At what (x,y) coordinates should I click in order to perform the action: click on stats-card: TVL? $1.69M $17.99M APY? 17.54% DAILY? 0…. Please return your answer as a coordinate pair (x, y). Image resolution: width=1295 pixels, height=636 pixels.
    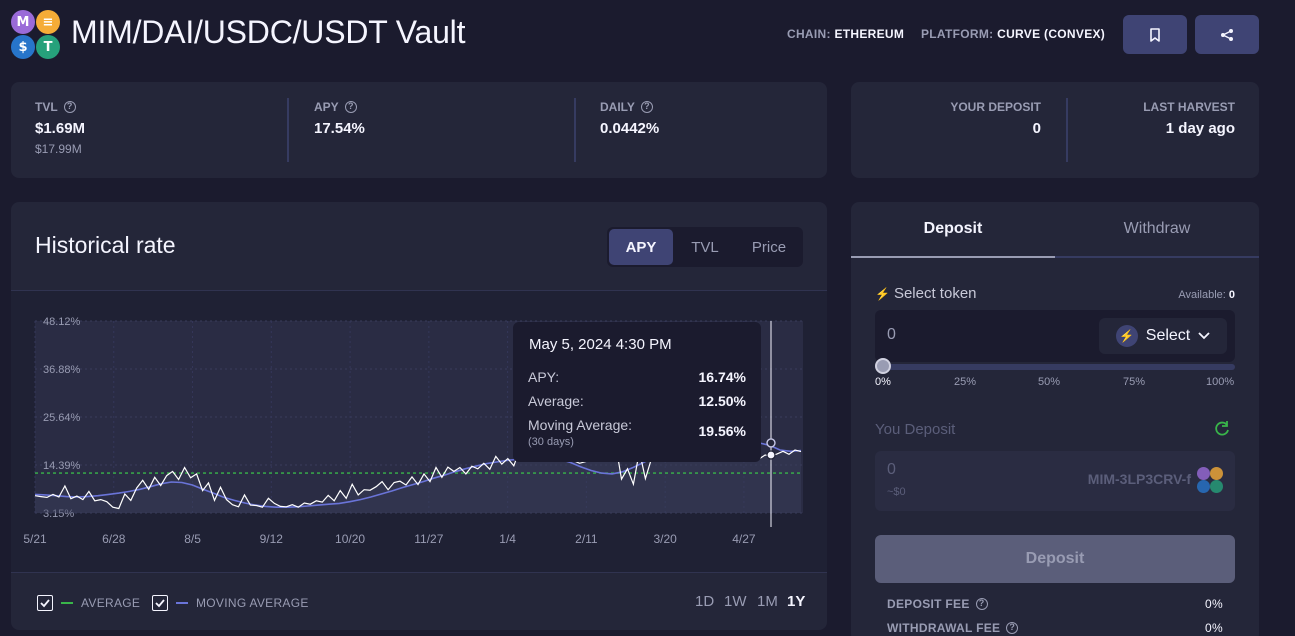
    Looking at the image, I should click on (419, 130).